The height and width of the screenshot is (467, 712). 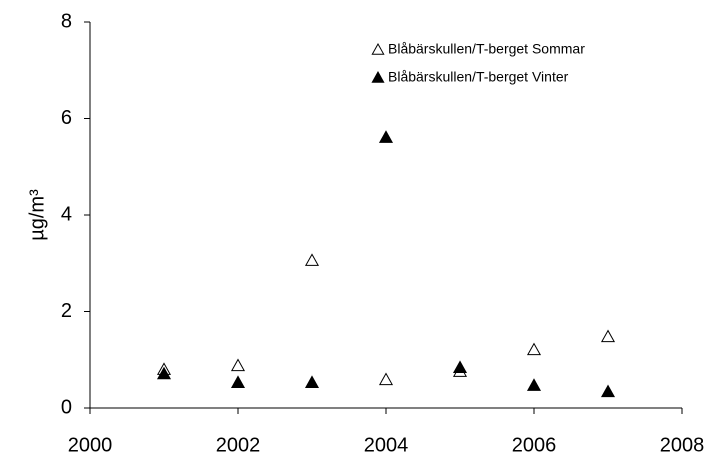 I want to click on y-axis-label: µg/m³, so click(x=37, y=215).